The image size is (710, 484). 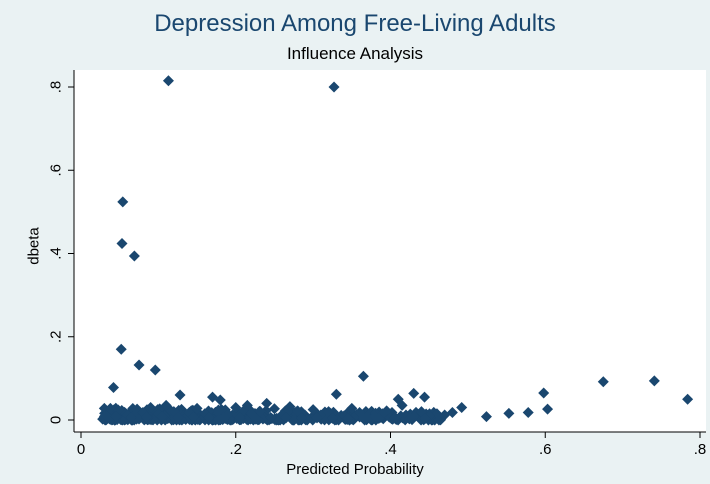 What do you see at coordinates (545, 449) in the screenshot?
I see `x-tick-label: .6` at bounding box center [545, 449].